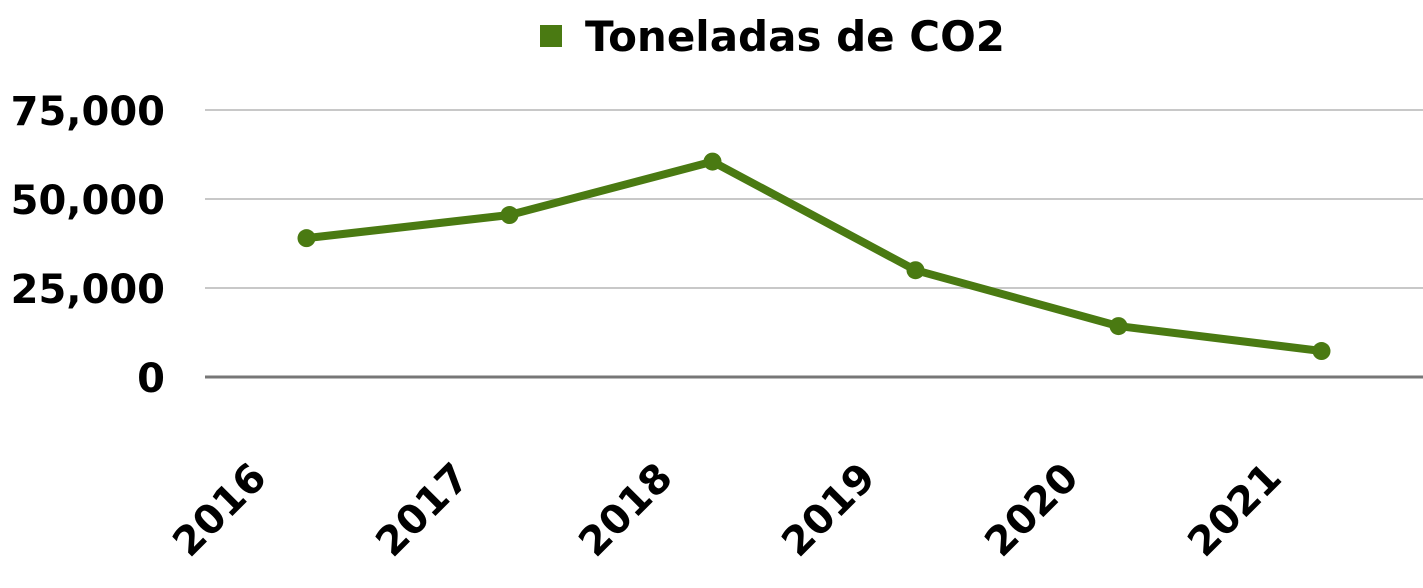  I want to click on y-tick-label: 50,000, so click(88, 201).